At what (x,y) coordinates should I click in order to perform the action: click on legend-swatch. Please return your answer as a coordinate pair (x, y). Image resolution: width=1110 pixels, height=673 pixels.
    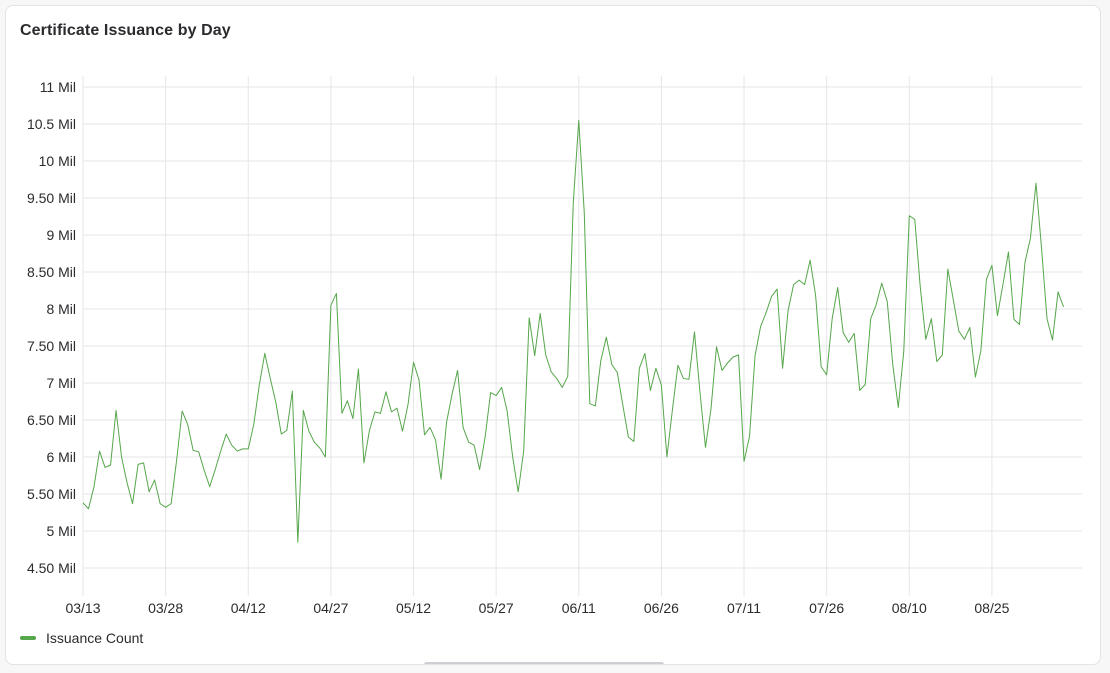
    Looking at the image, I should click on (28, 638).